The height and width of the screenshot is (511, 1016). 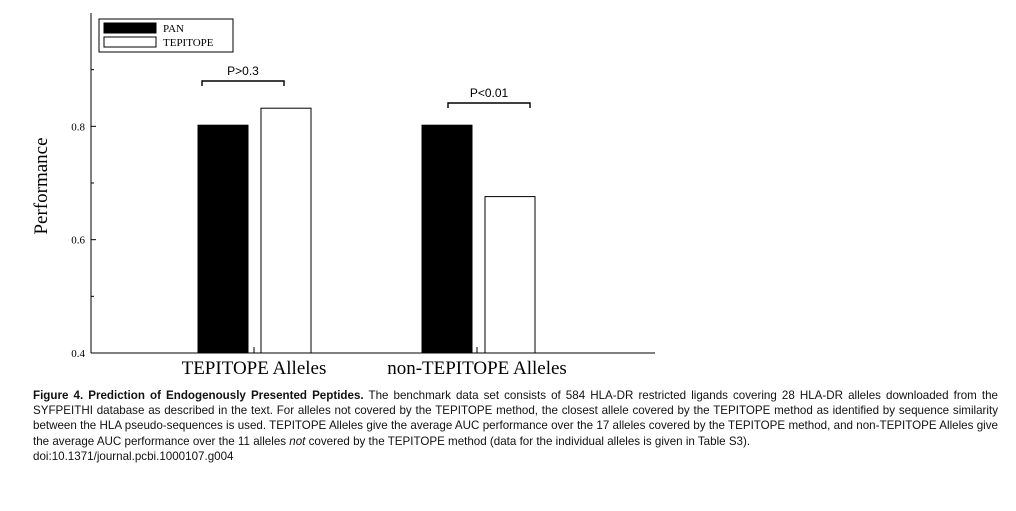 What do you see at coordinates (297, 441) in the screenshot?
I see `caption-emphasis: not` at bounding box center [297, 441].